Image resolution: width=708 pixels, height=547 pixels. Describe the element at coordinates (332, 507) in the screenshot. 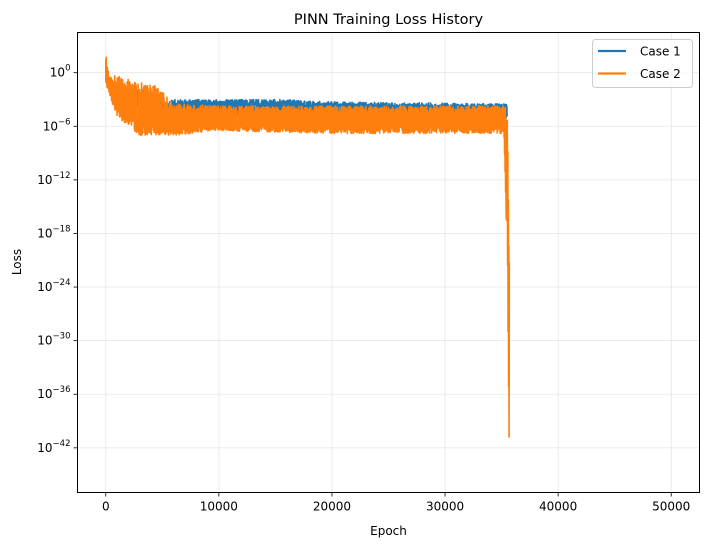

I see `x-tick-label: 20000` at that location.